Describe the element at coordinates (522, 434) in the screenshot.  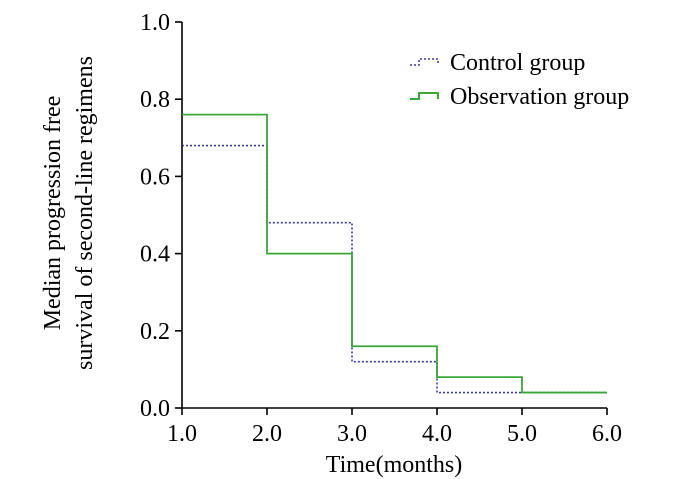
I see `x-tick-label: 5.0` at that location.